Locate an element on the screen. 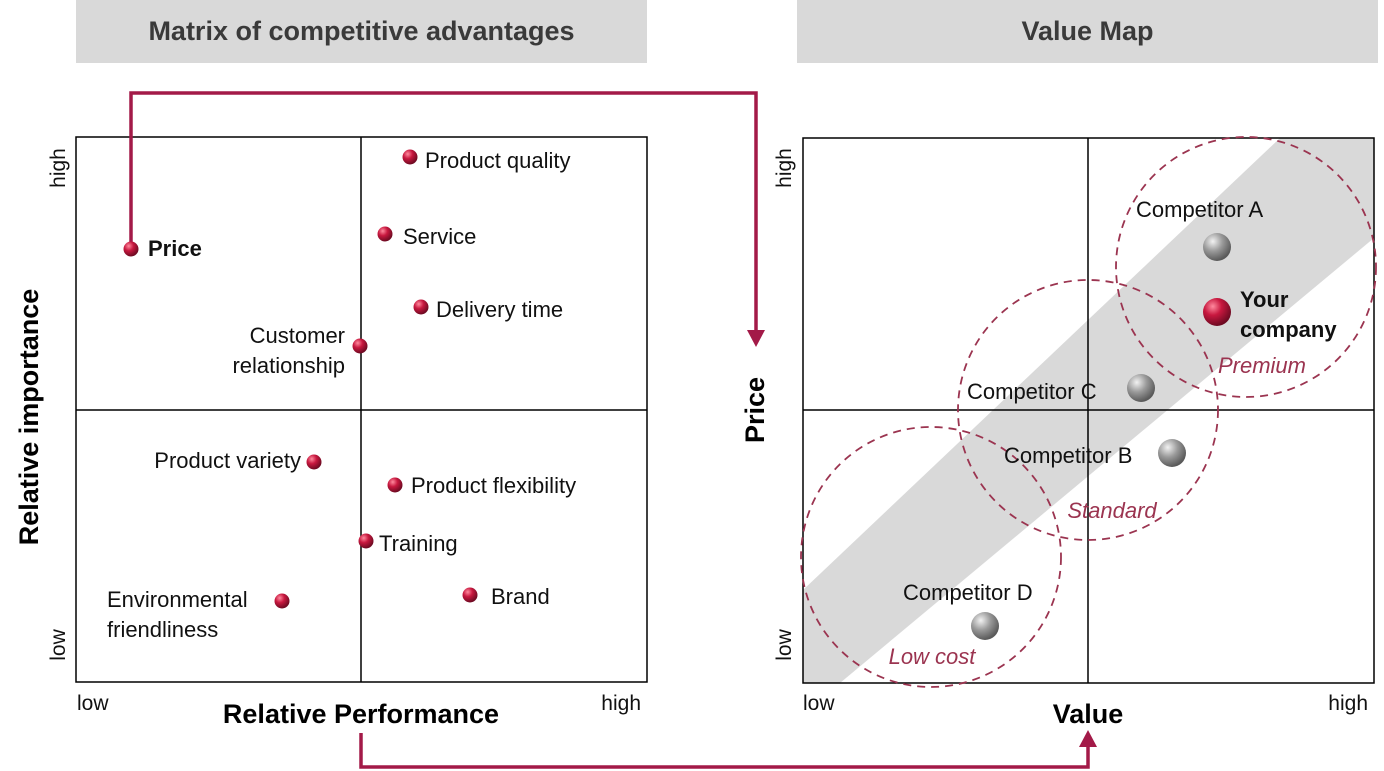  standard-circle is located at coordinates (1088, 410).